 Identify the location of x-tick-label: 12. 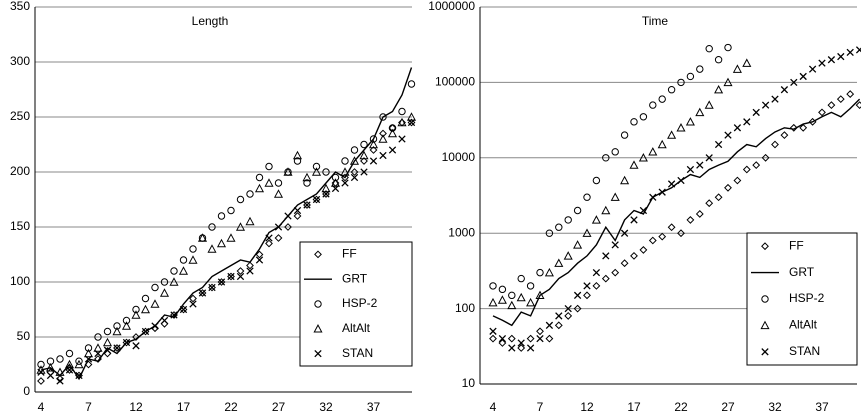
(136, 407).